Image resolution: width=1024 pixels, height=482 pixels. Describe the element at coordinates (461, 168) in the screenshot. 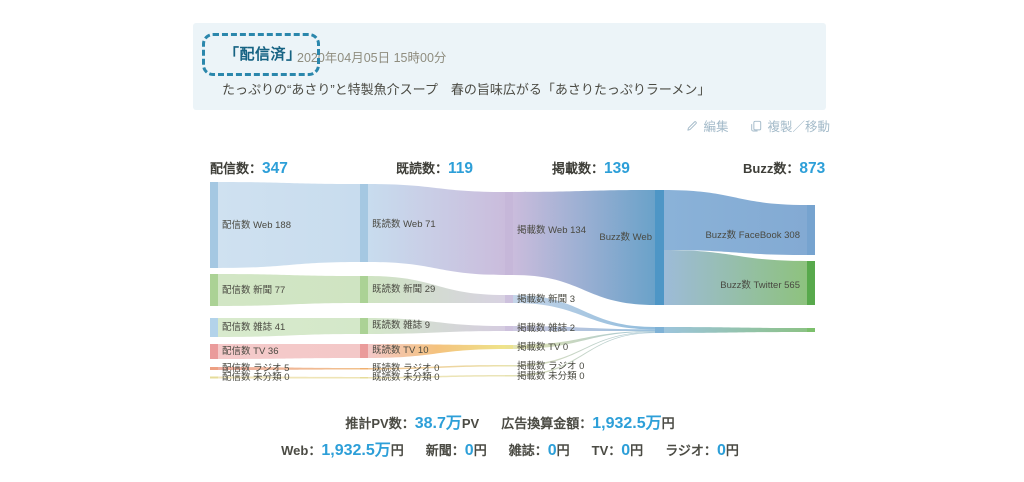

I see `metric-value: 119` at that location.